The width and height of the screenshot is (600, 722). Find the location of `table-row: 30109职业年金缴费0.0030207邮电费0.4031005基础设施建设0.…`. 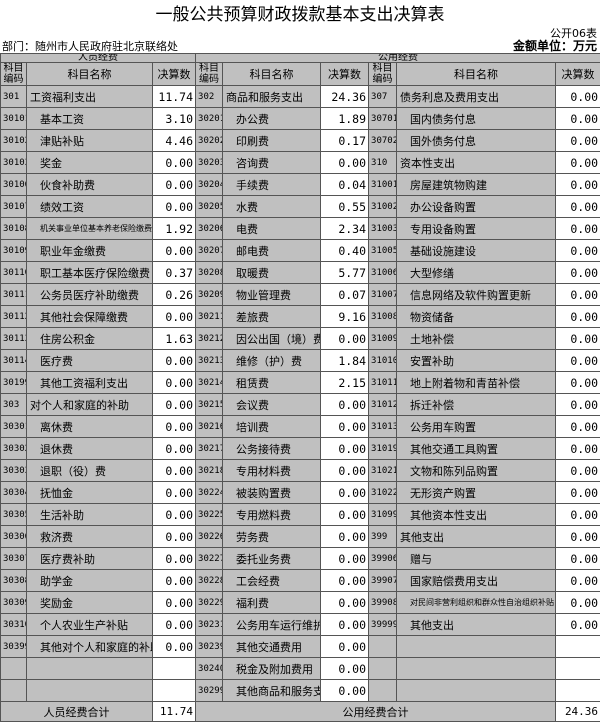

table-row: 30109职业年金缴费0.0030207邮电费0.4031005基础设施建设0.… is located at coordinates (300, 251).